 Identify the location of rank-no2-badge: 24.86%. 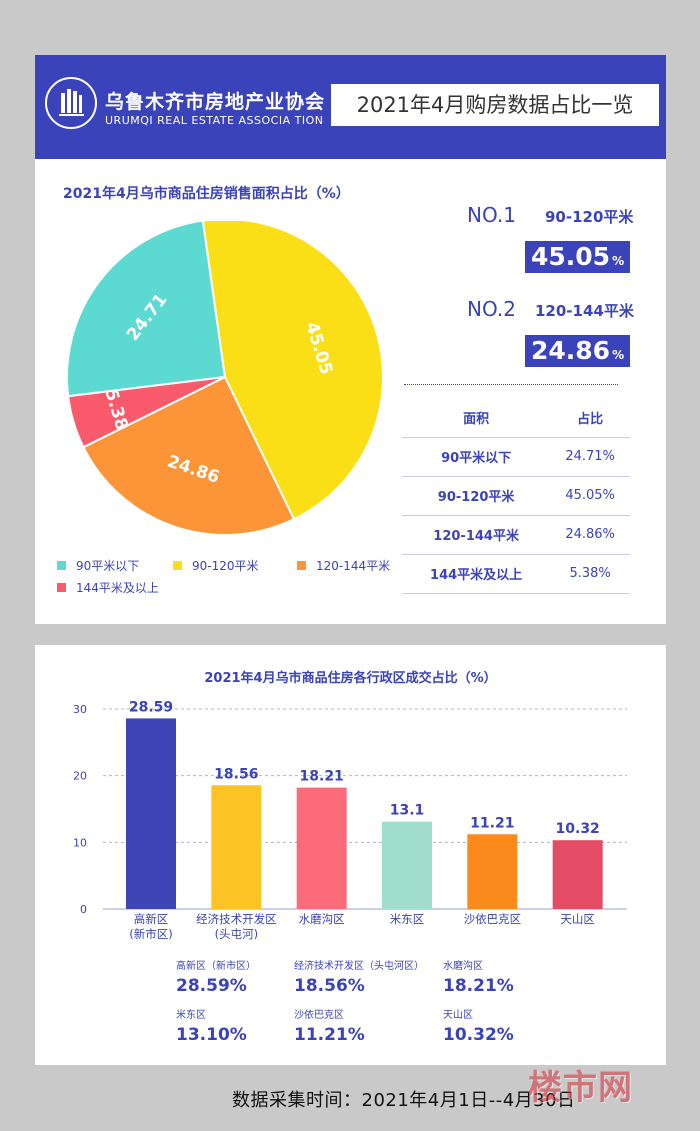
(578, 351).